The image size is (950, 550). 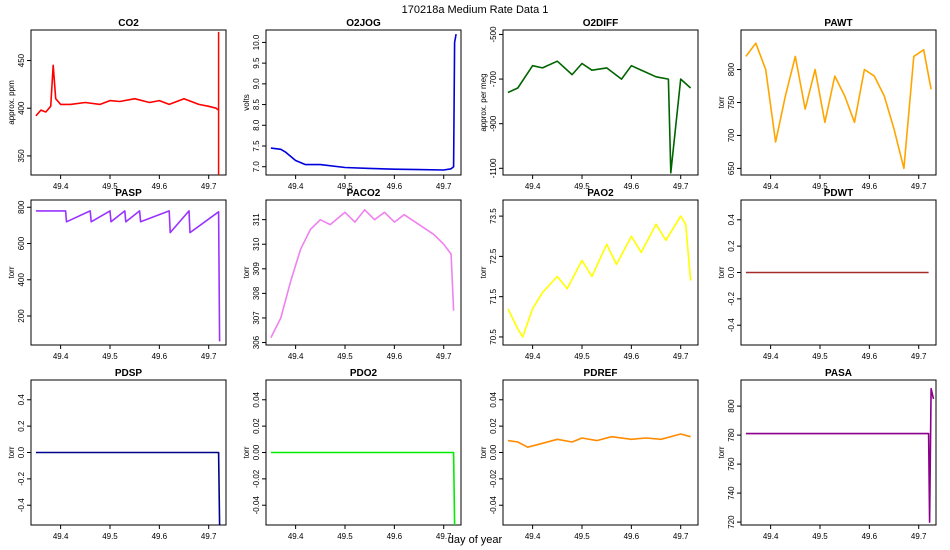 What do you see at coordinates (21, 108) in the screenshot?
I see `y-tick-label: 400` at bounding box center [21, 108].